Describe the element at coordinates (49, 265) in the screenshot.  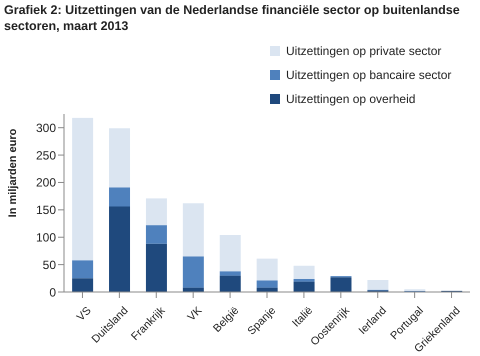
I see `y-tick-label: 50` at that location.